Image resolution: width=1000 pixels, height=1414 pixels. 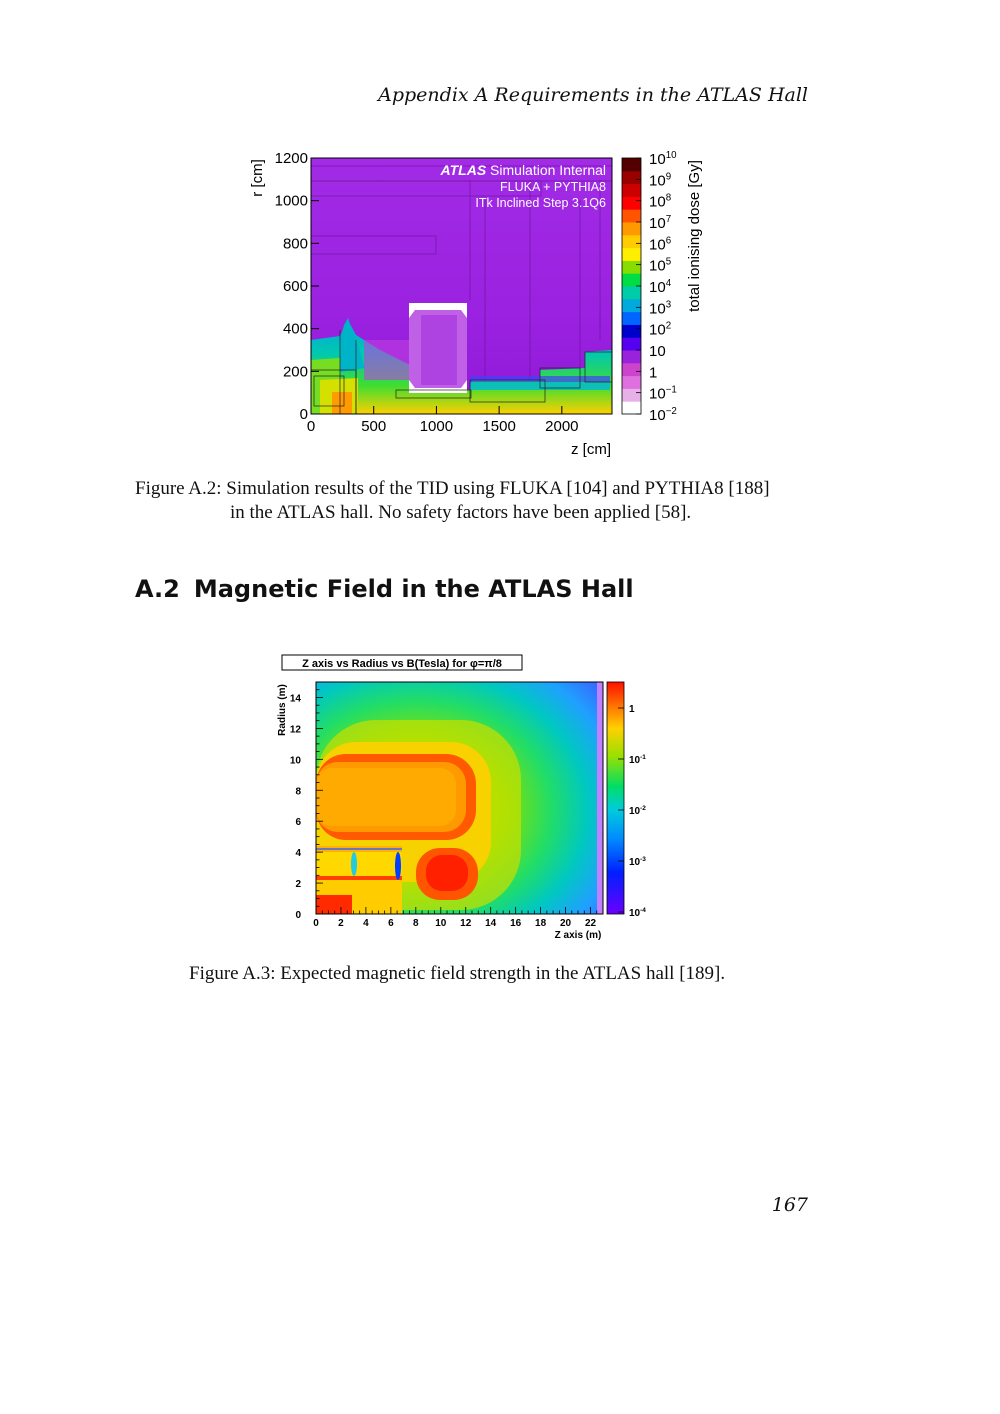 What do you see at coordinates (498, 426) in the screenshot?
I see `x-tick-label: 1500` at bounding box center [498, 426].